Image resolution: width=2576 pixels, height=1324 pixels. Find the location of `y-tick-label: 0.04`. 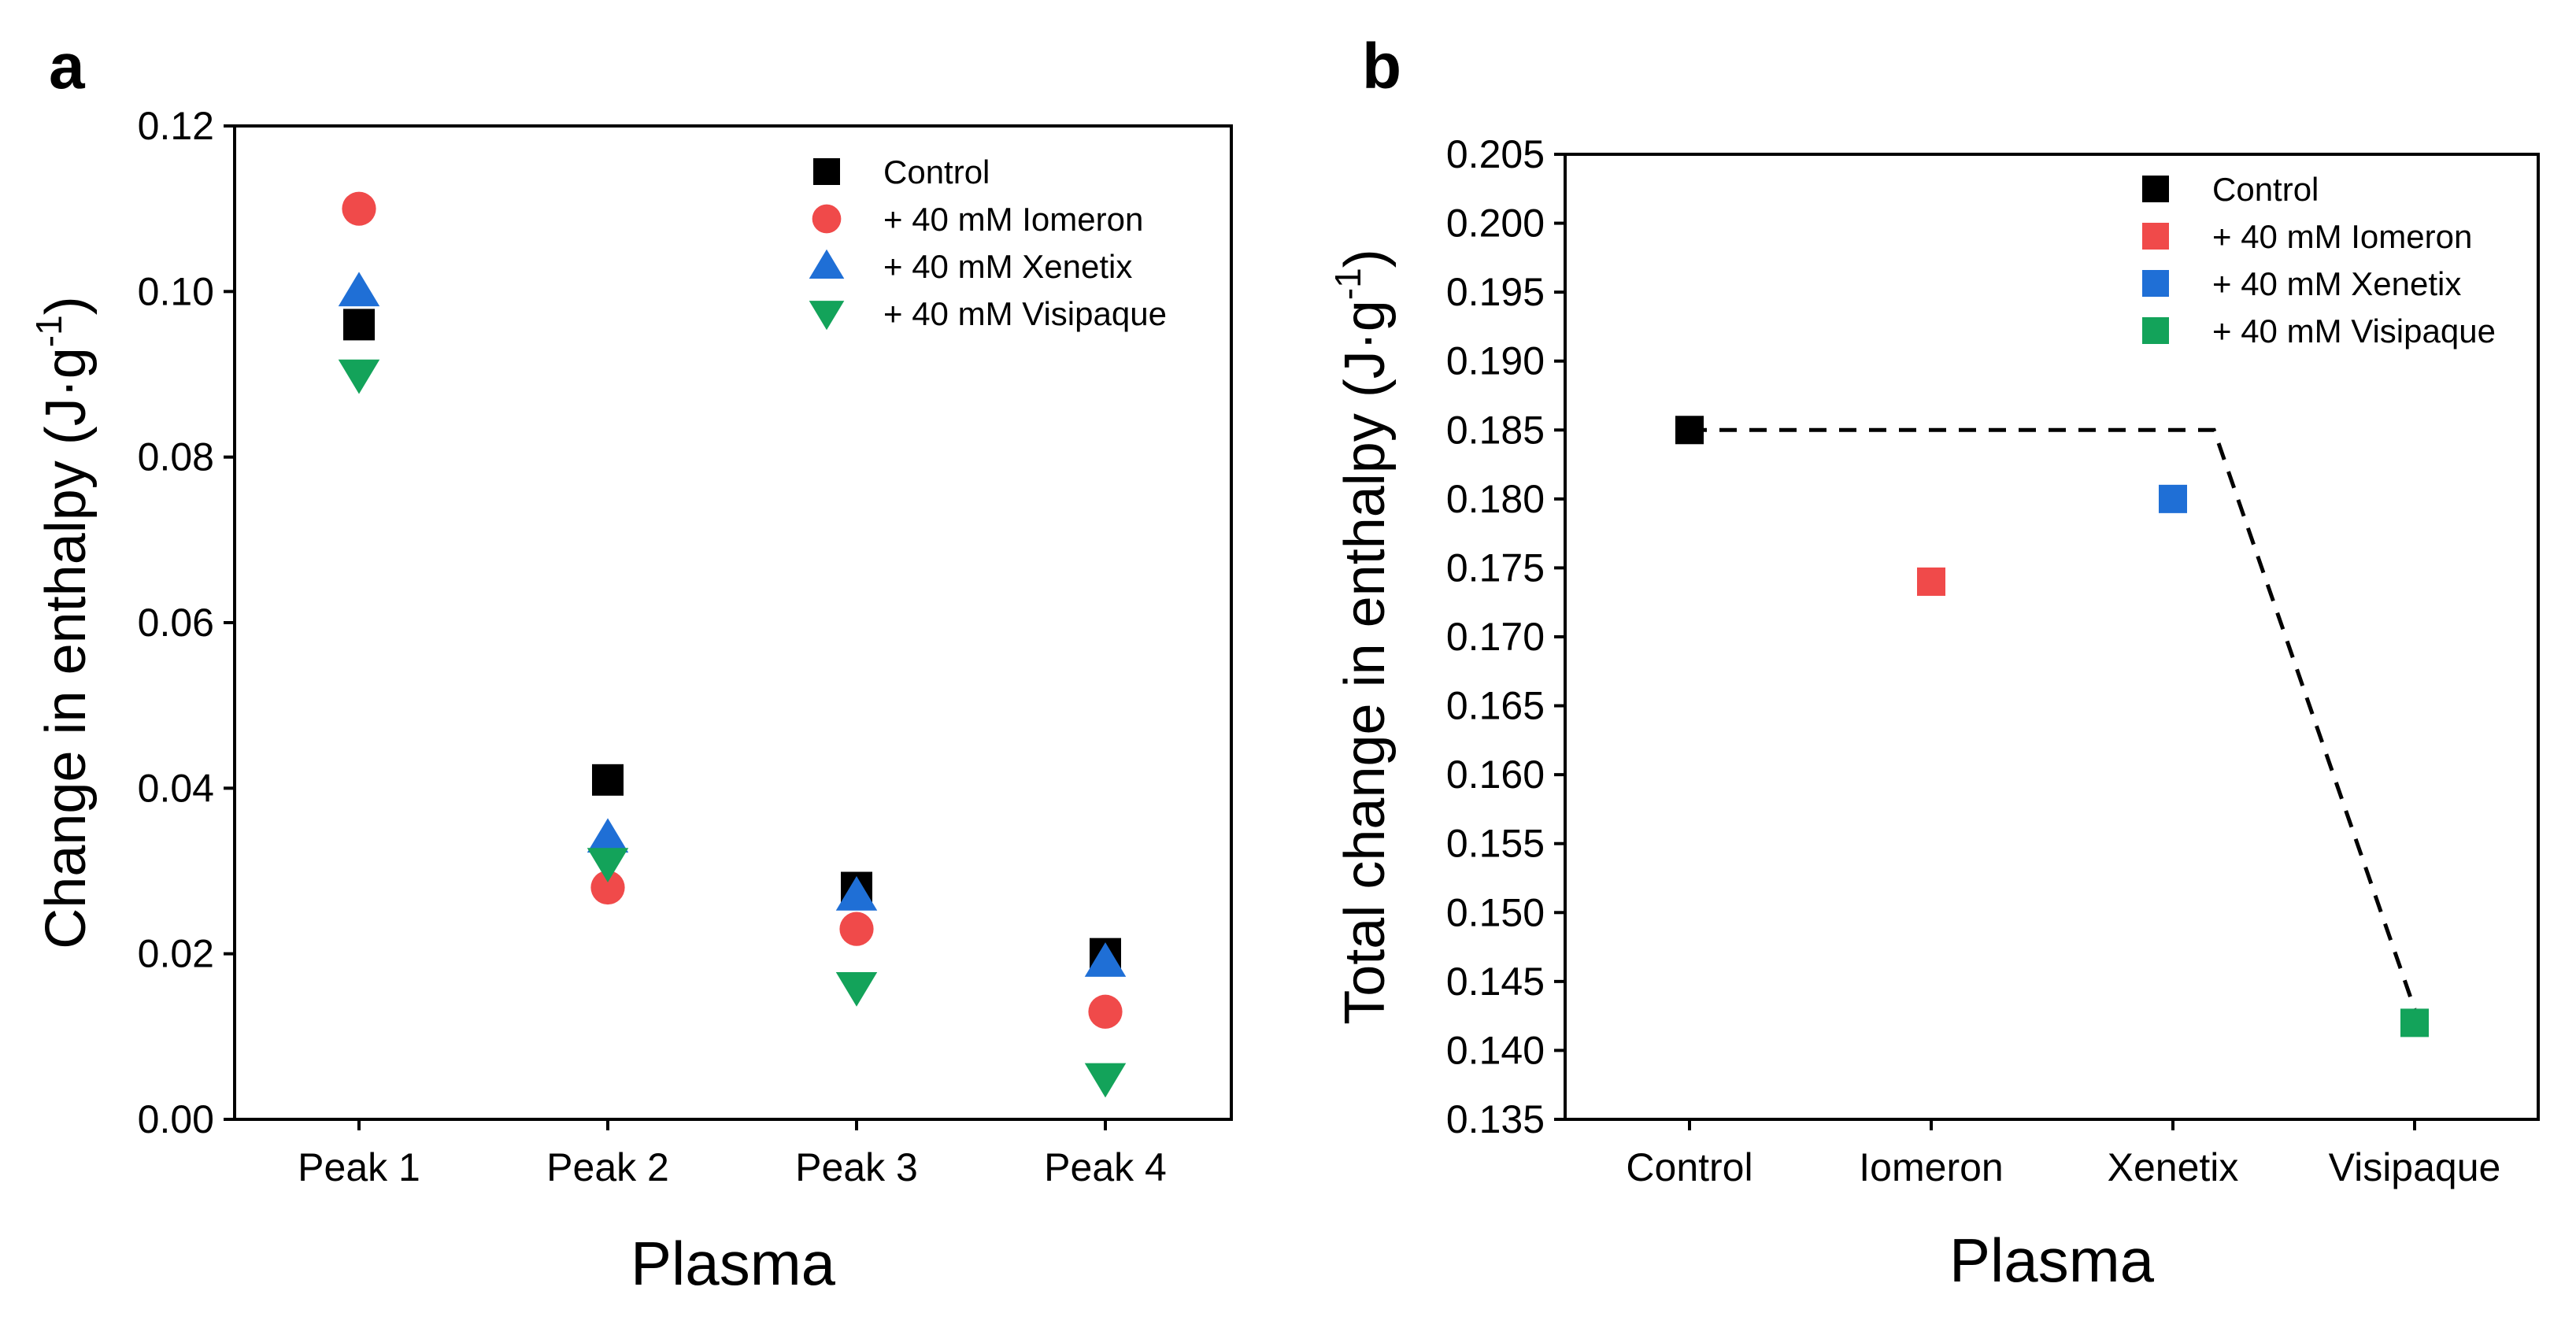

y-tick-label: 0.04 is located at coordinates (176, 788).